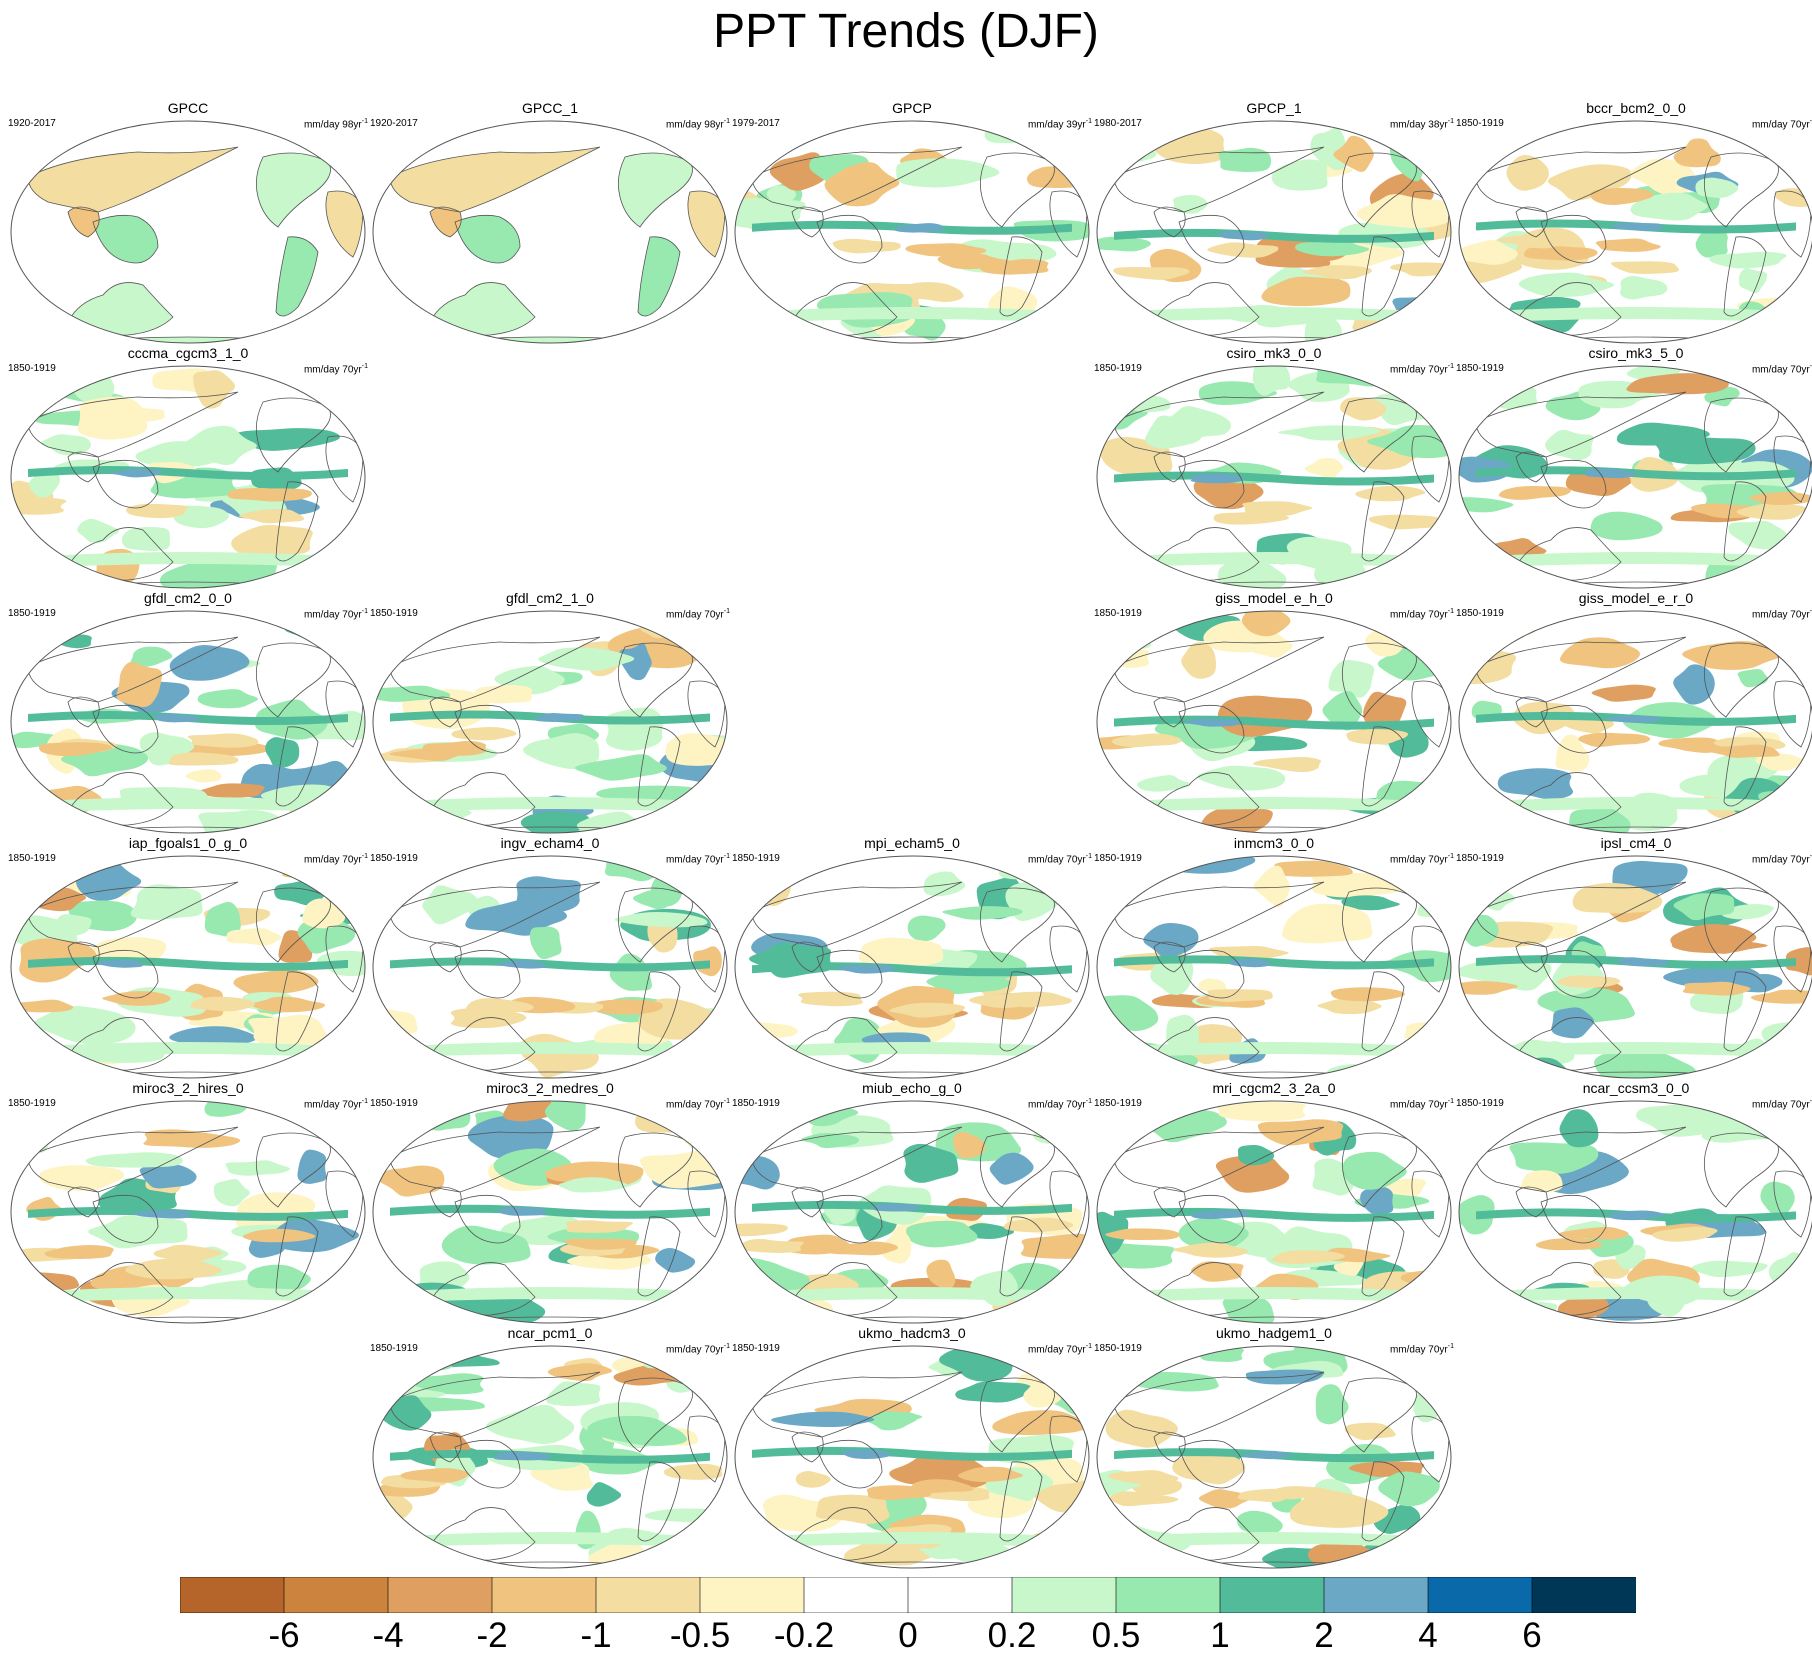 This screenshot has height=1660, width=1812. What do you see at coordinates (1634, 222) in the screenshot?
I see `map-panel: bccr_bcm2_0_0 1850-1919 mm/day 70yr-1` at bounding box center [1634, 222].